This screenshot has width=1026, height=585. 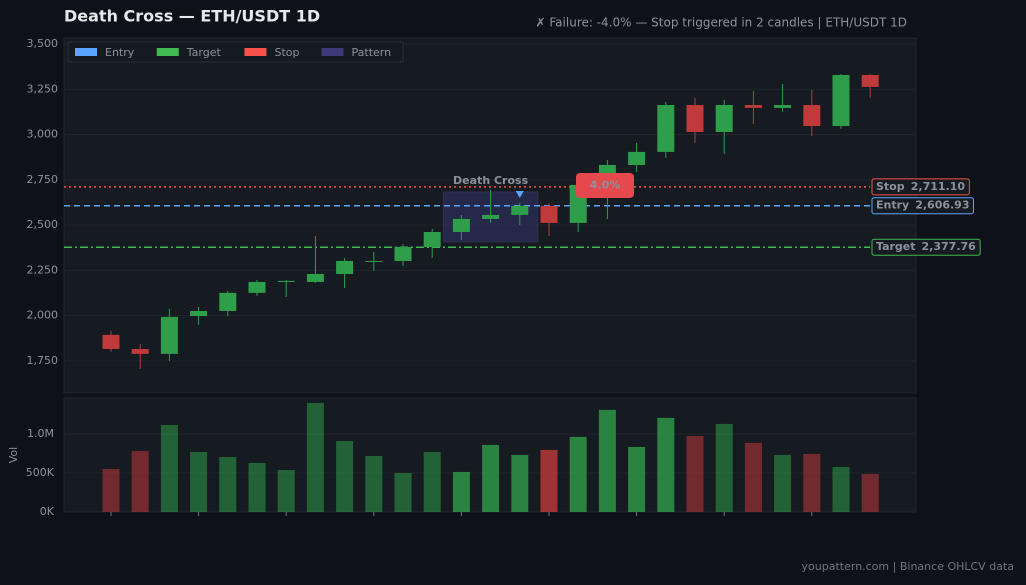 I want to click on pattern-label: Death Cross, so click(x=491, y=180).